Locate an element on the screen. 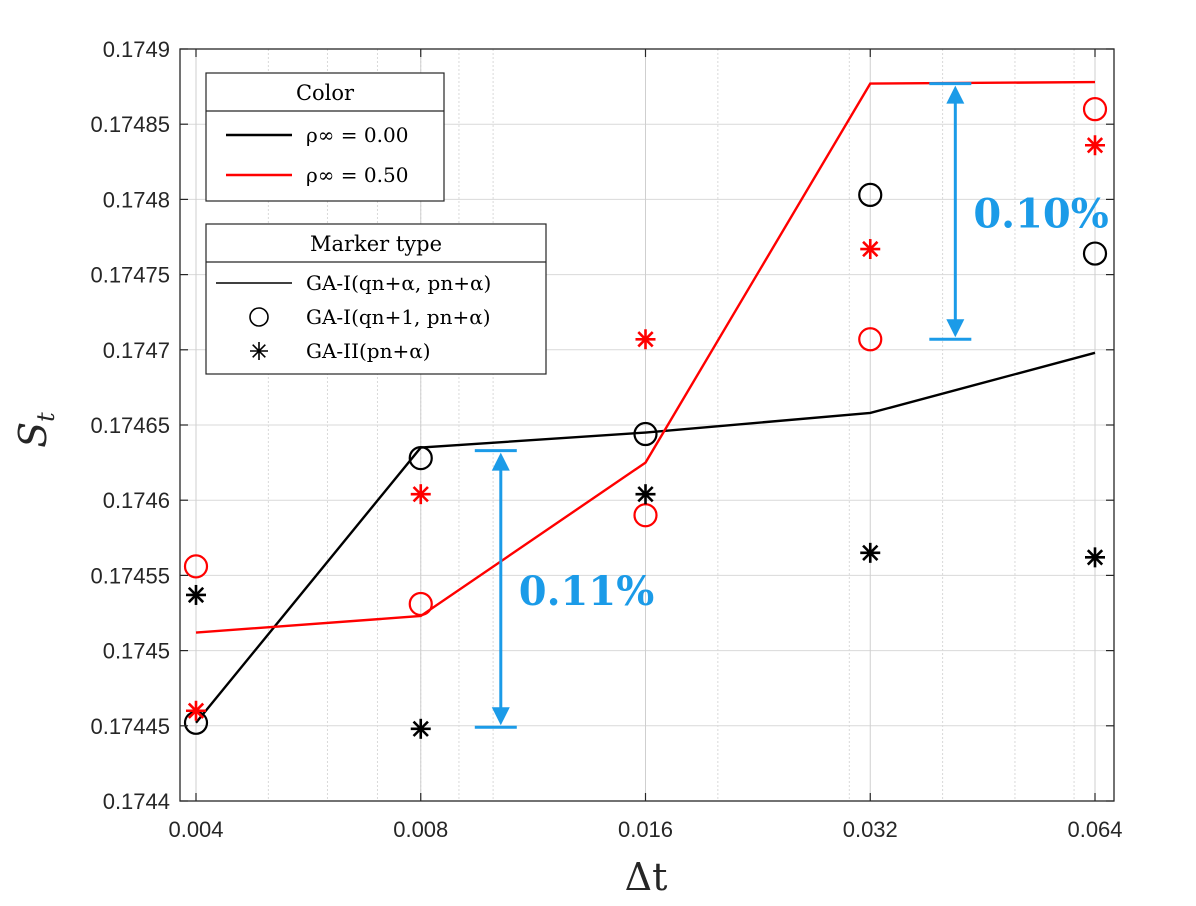 This screenshot has height=906, width=1196. legend-title: Color is located at coordinates (325, 93).